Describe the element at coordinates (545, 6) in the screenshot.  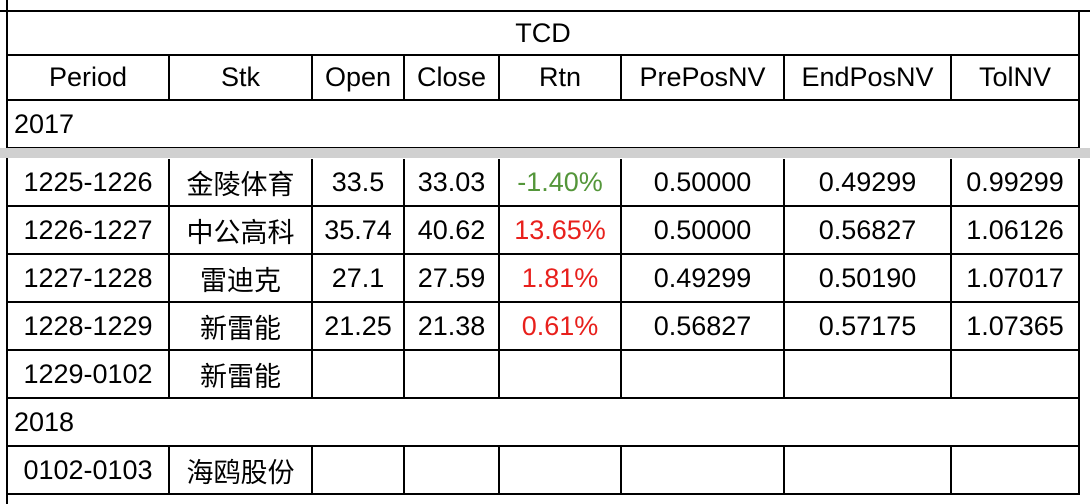
I see `partial-row` at that location.